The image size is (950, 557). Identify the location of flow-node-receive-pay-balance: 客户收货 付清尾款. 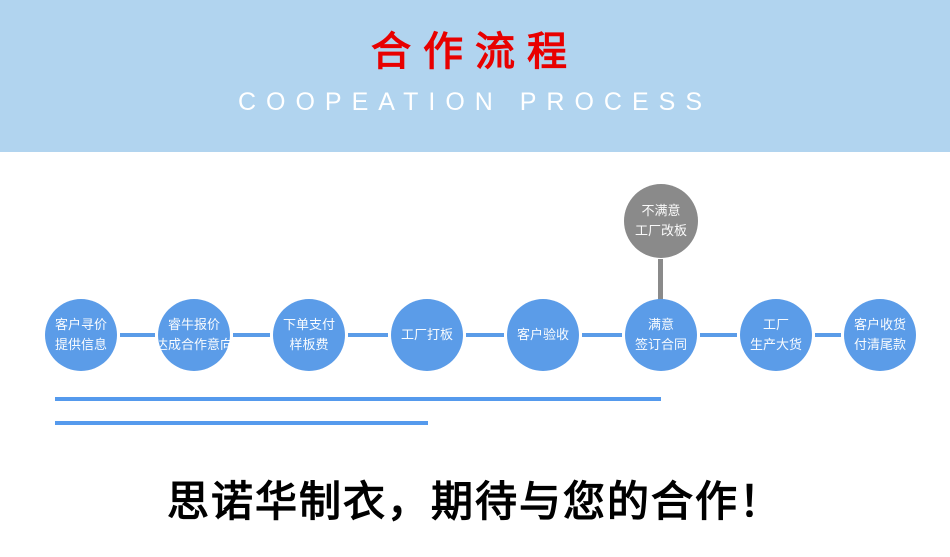
(880, 335).